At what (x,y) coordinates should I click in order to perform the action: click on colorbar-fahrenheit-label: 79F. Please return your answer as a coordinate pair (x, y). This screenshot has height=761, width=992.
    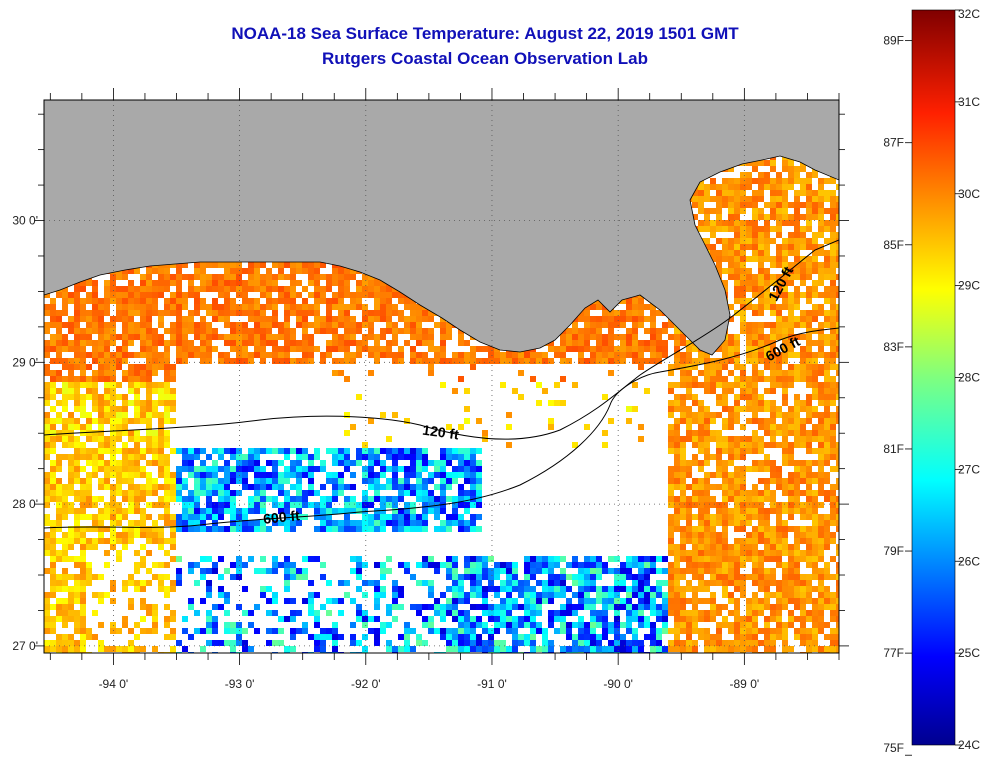
    Looking at the image, I should click on (893, 551).